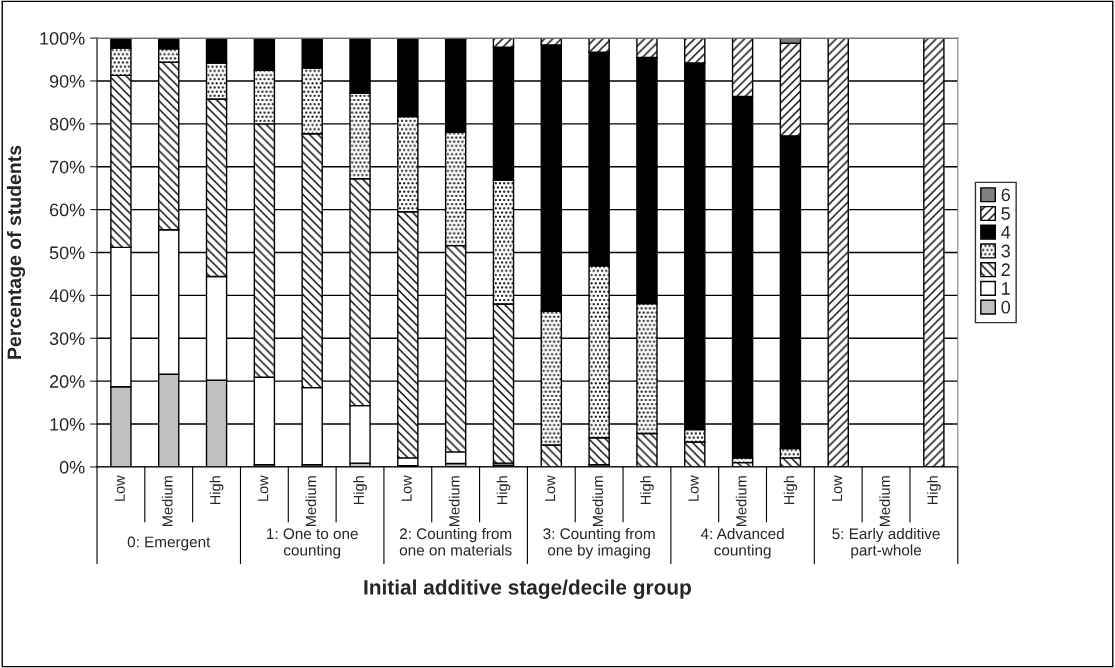 The image size is (1115, 668). Describe the element at coordinates (1005, 269) in the screenshot. I see `legend-label: 2` at that location.